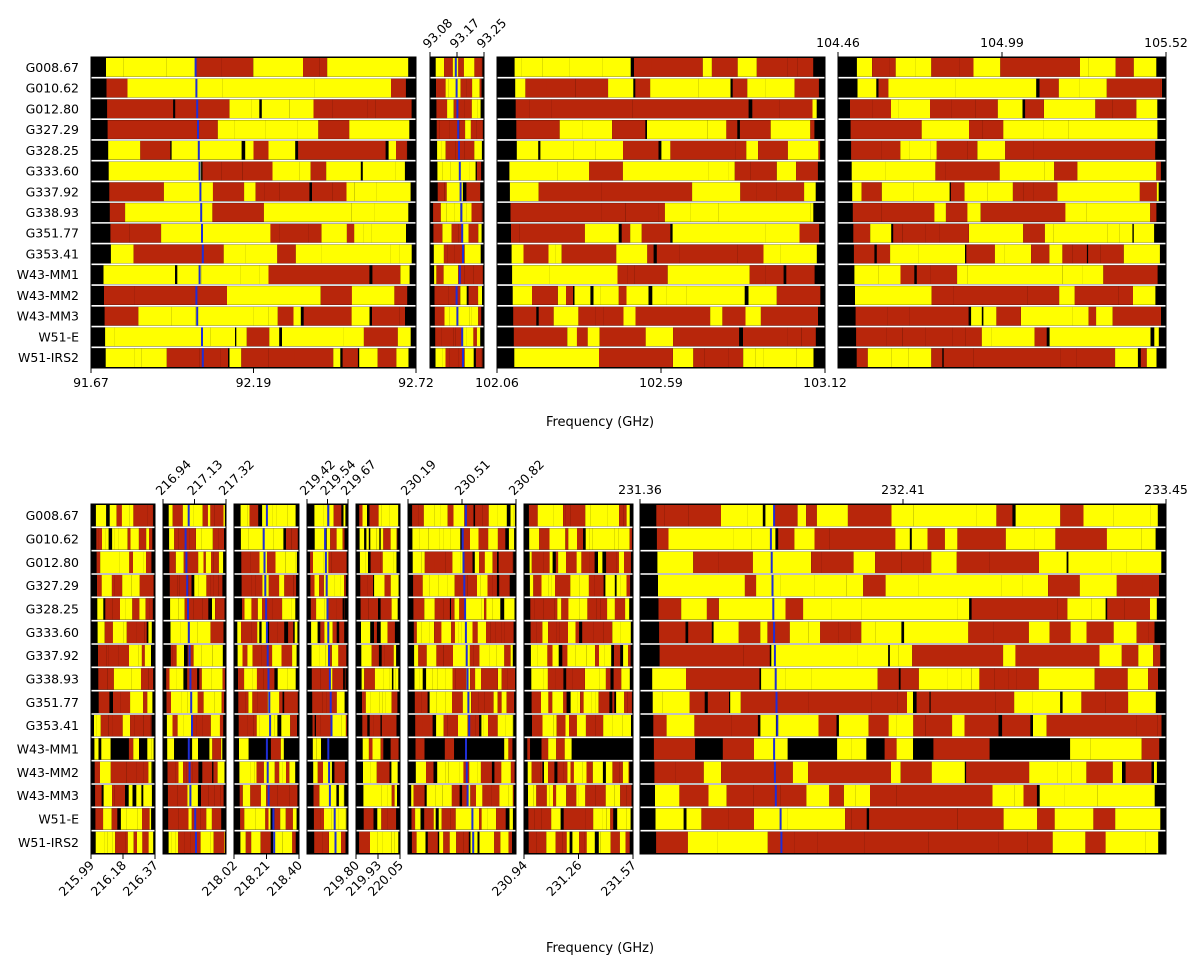  Describe the element at coordinates (52, 212) in the screenshot. I see `top-source-label: G338.93` at that location.